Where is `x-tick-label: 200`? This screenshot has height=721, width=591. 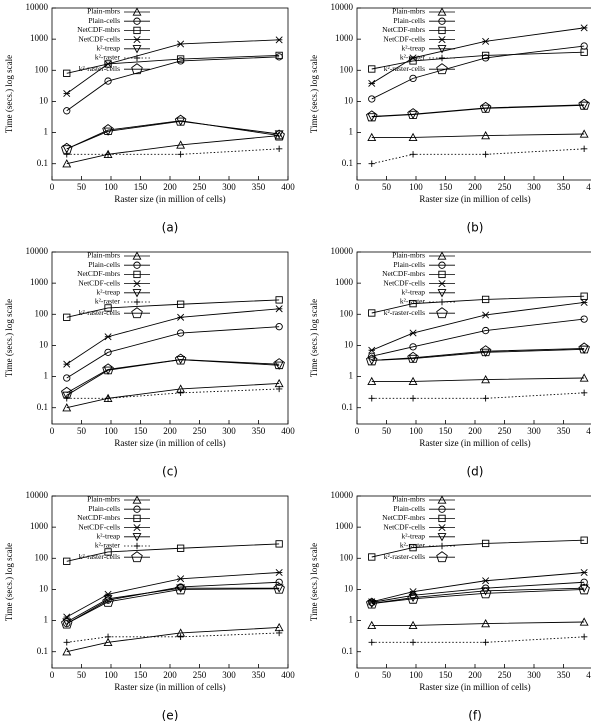 x-tick-label: 200 is located at coordinates (170, 431).